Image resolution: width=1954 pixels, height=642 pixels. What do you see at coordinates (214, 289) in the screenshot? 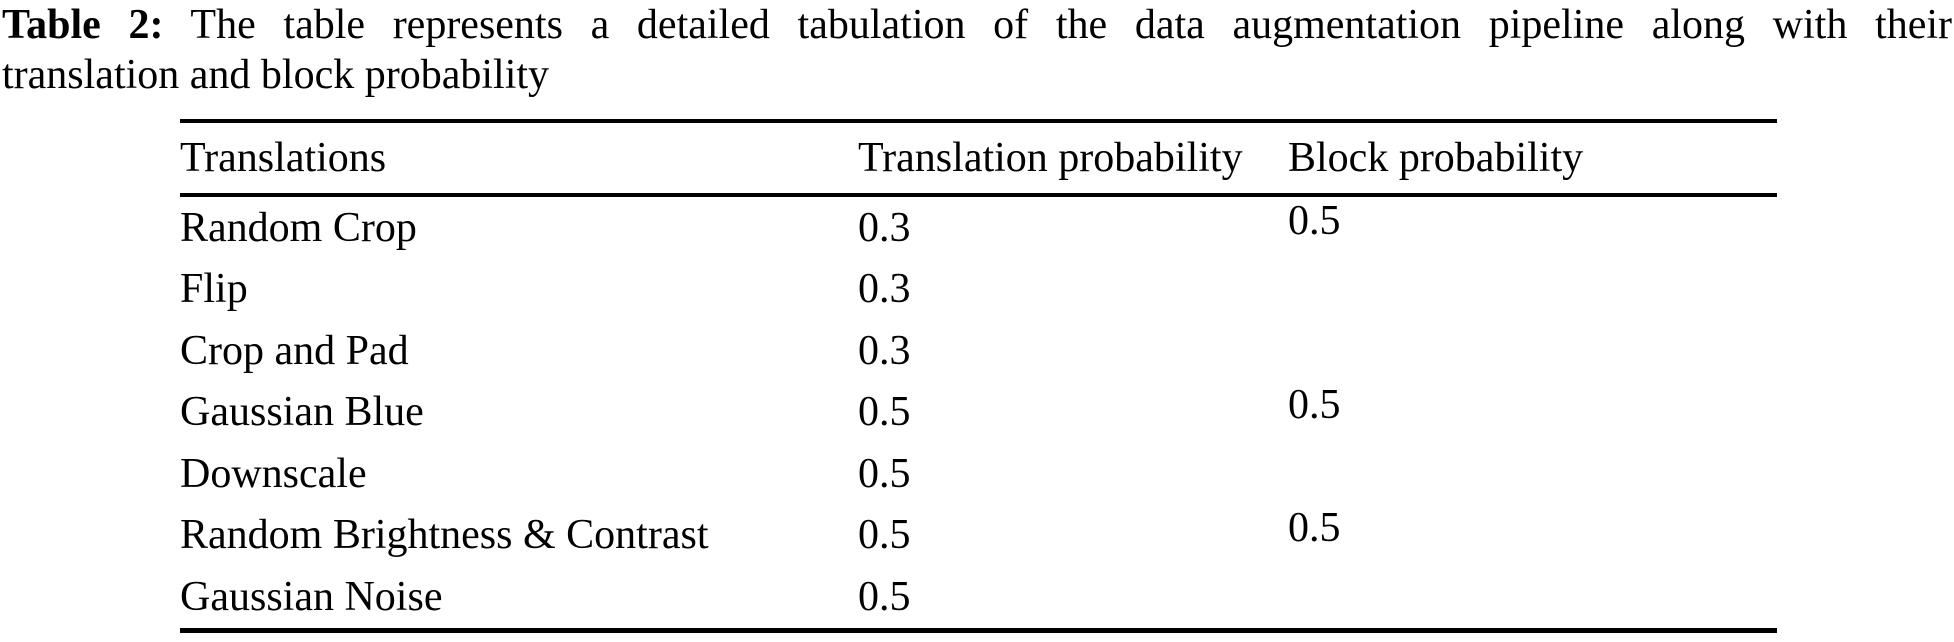
I see `cell-translation: Flip` at bounding box center [214, 289].